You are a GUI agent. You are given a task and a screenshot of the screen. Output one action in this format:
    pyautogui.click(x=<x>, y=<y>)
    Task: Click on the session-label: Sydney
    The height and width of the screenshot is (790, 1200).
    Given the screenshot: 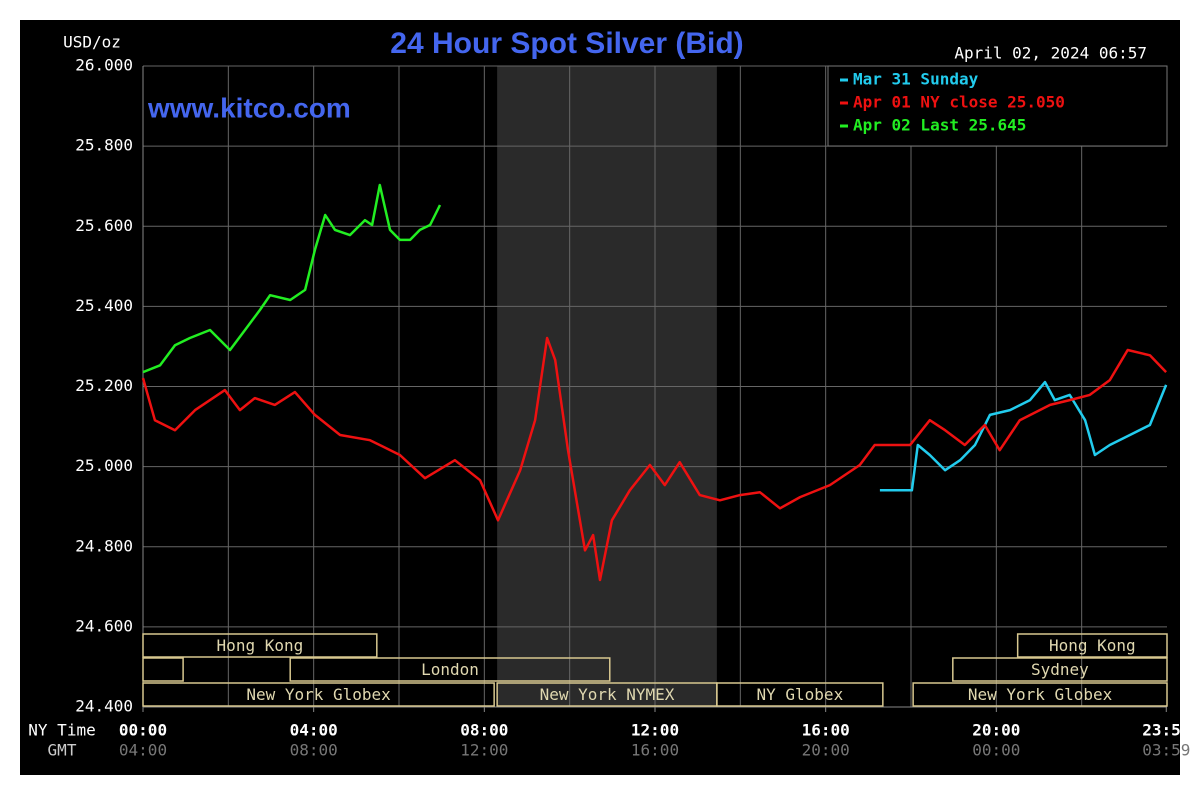 What is the action you would take?
    pyautogui.click(x=1060, y=669)
    